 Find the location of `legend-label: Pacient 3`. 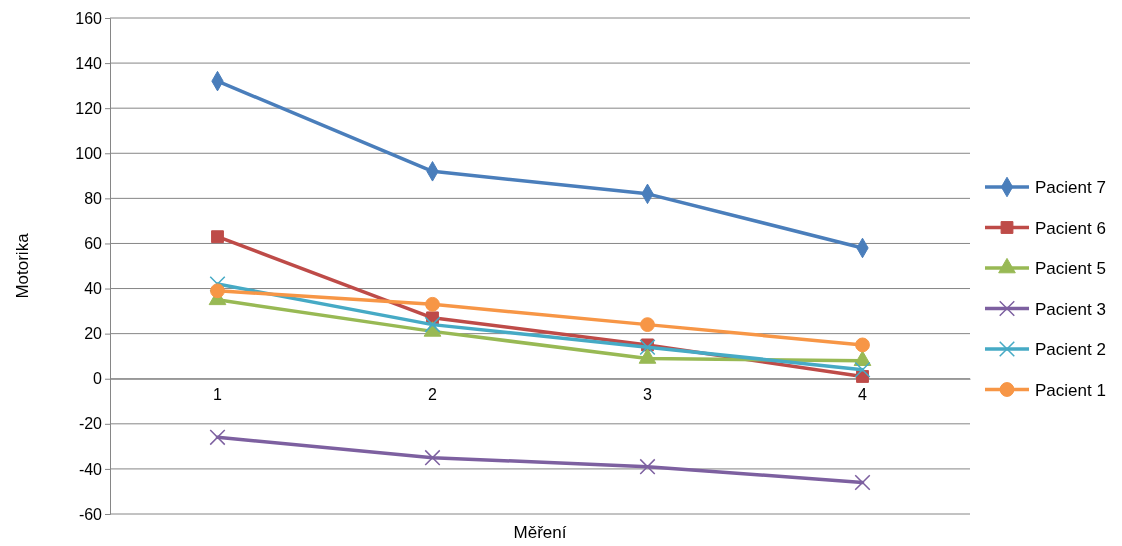

legend-label: Pacient 3 is located at coordinates (1070, 309).